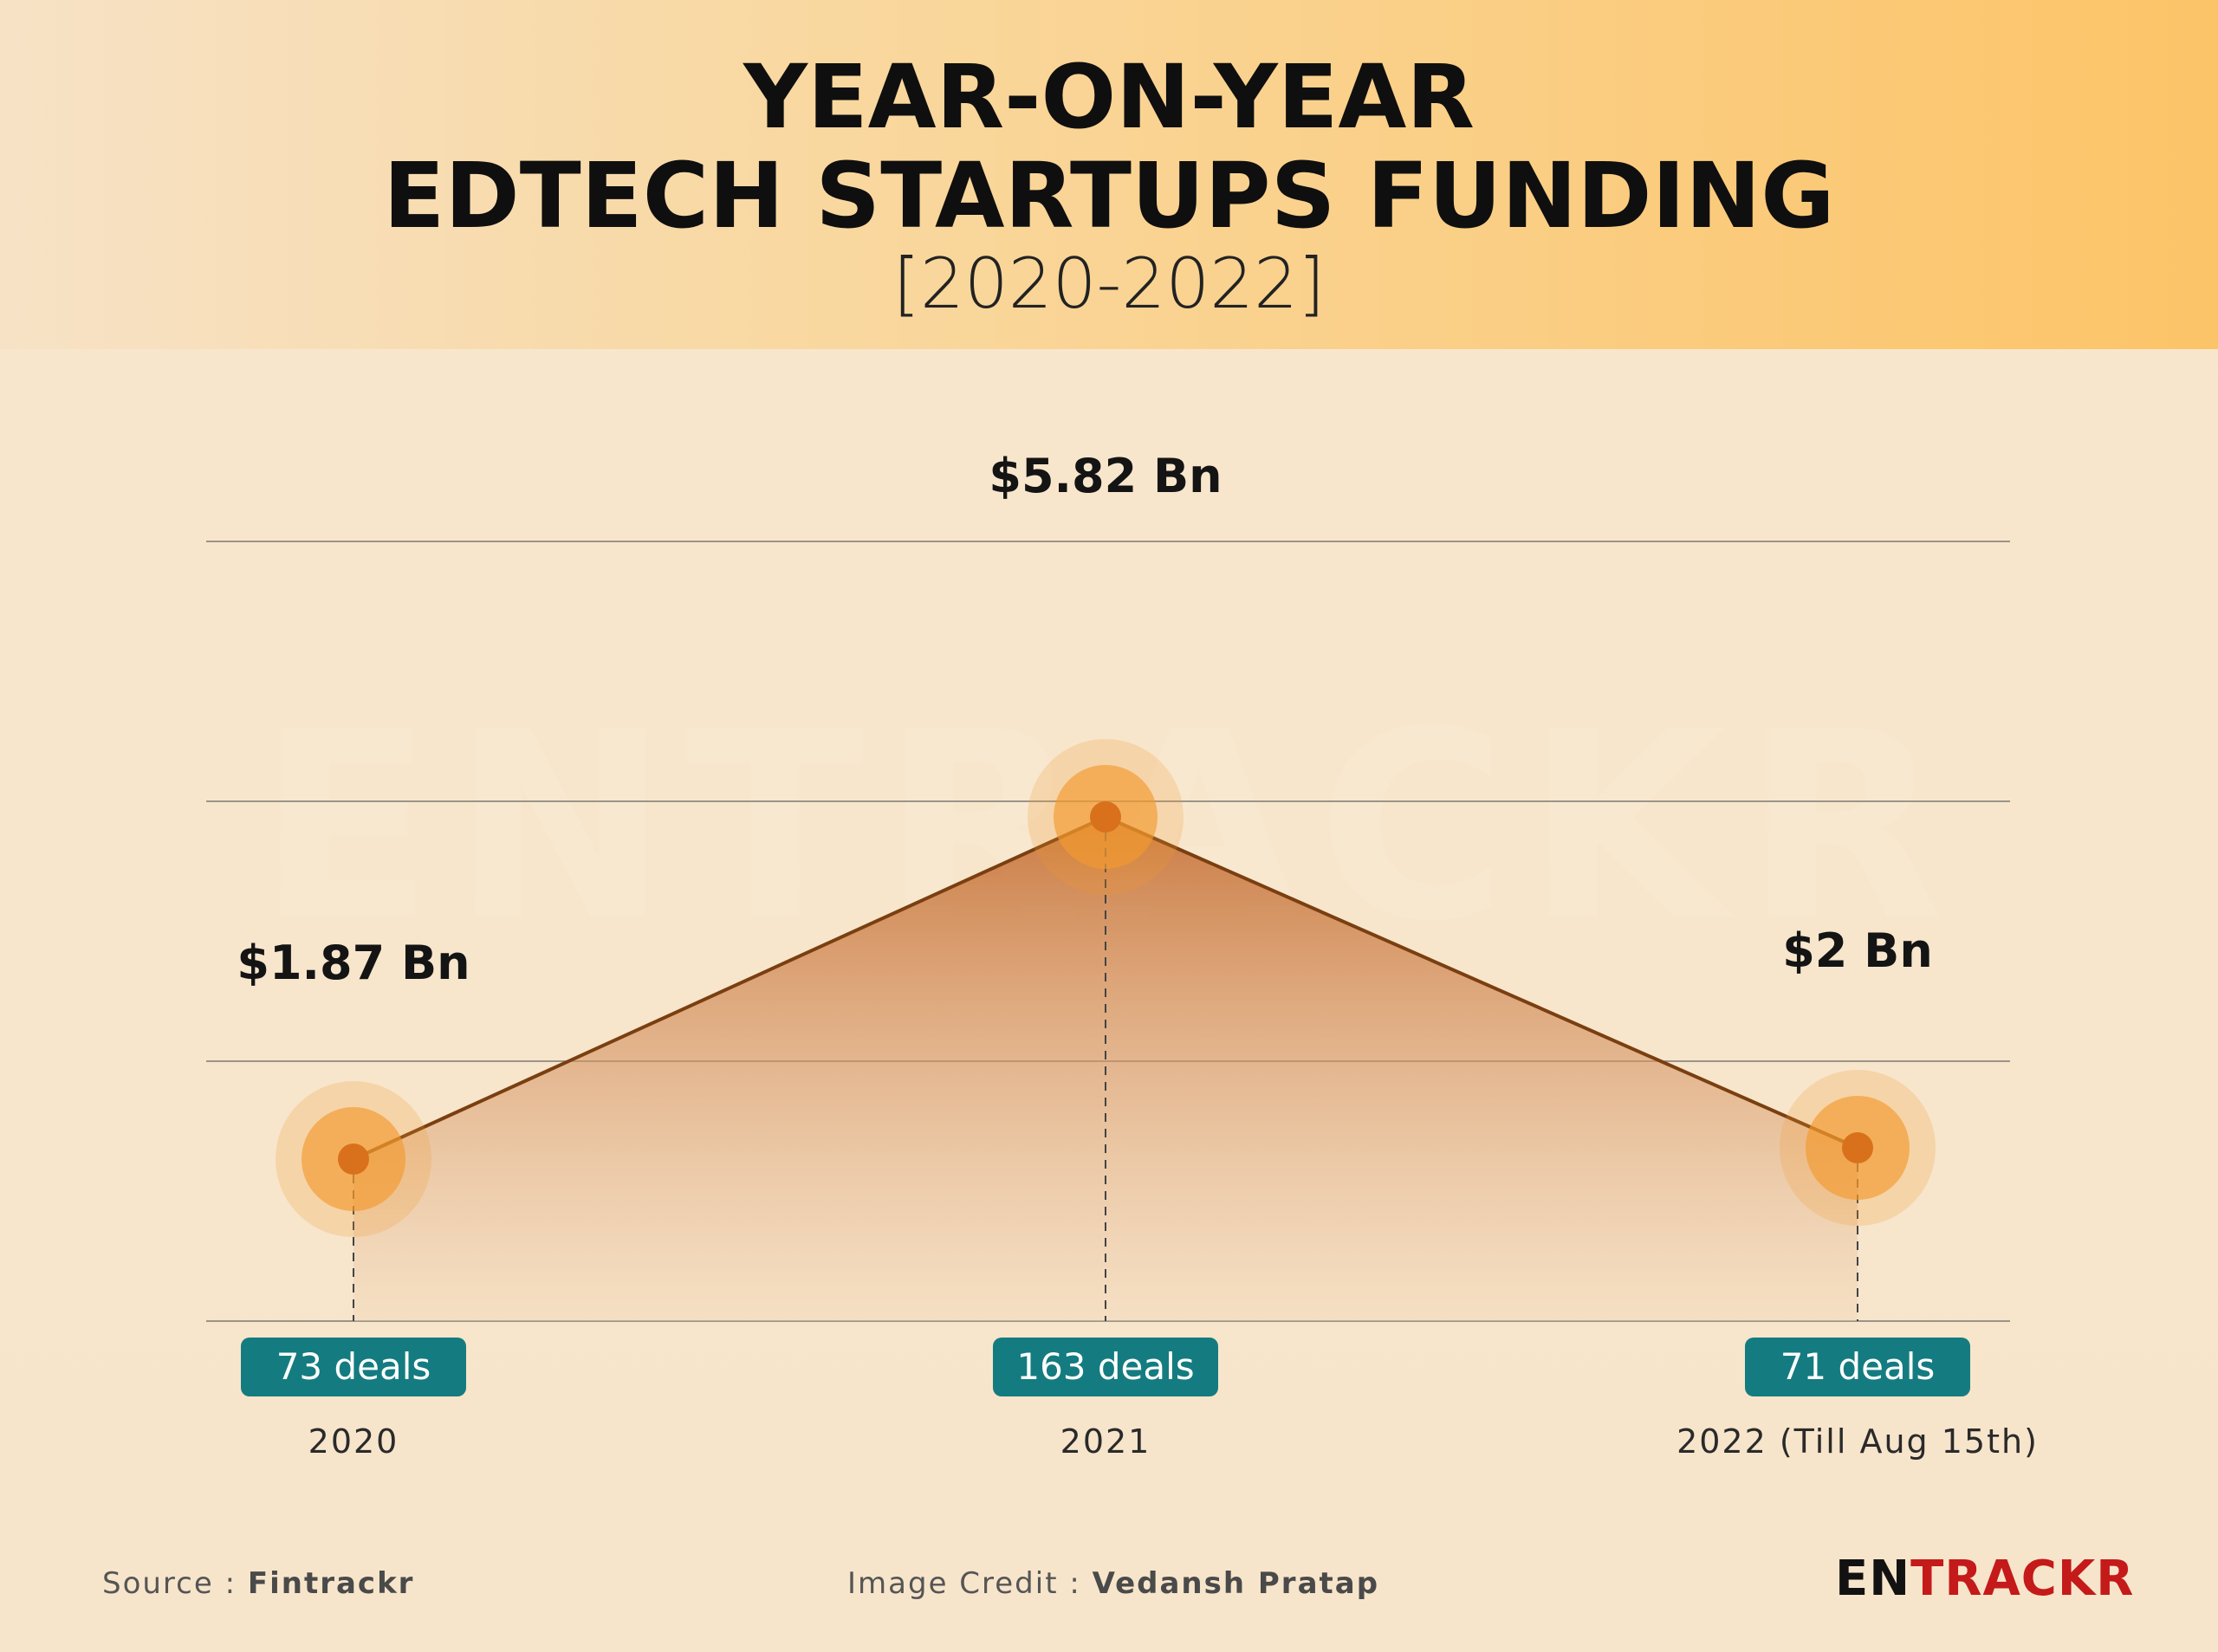 The height and width of the screenshot is (1652, 2218). I want to click on source-credit: Source : Fintrackr, so click(258, 1583).